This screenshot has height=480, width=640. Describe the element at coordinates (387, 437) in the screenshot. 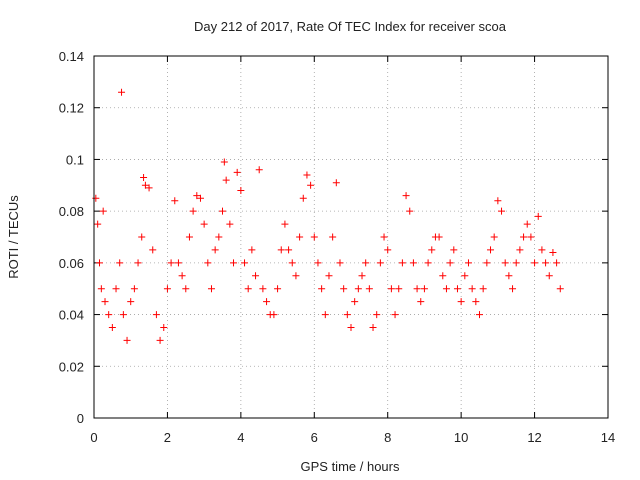

I see `x-tick-label: 8` at that location.